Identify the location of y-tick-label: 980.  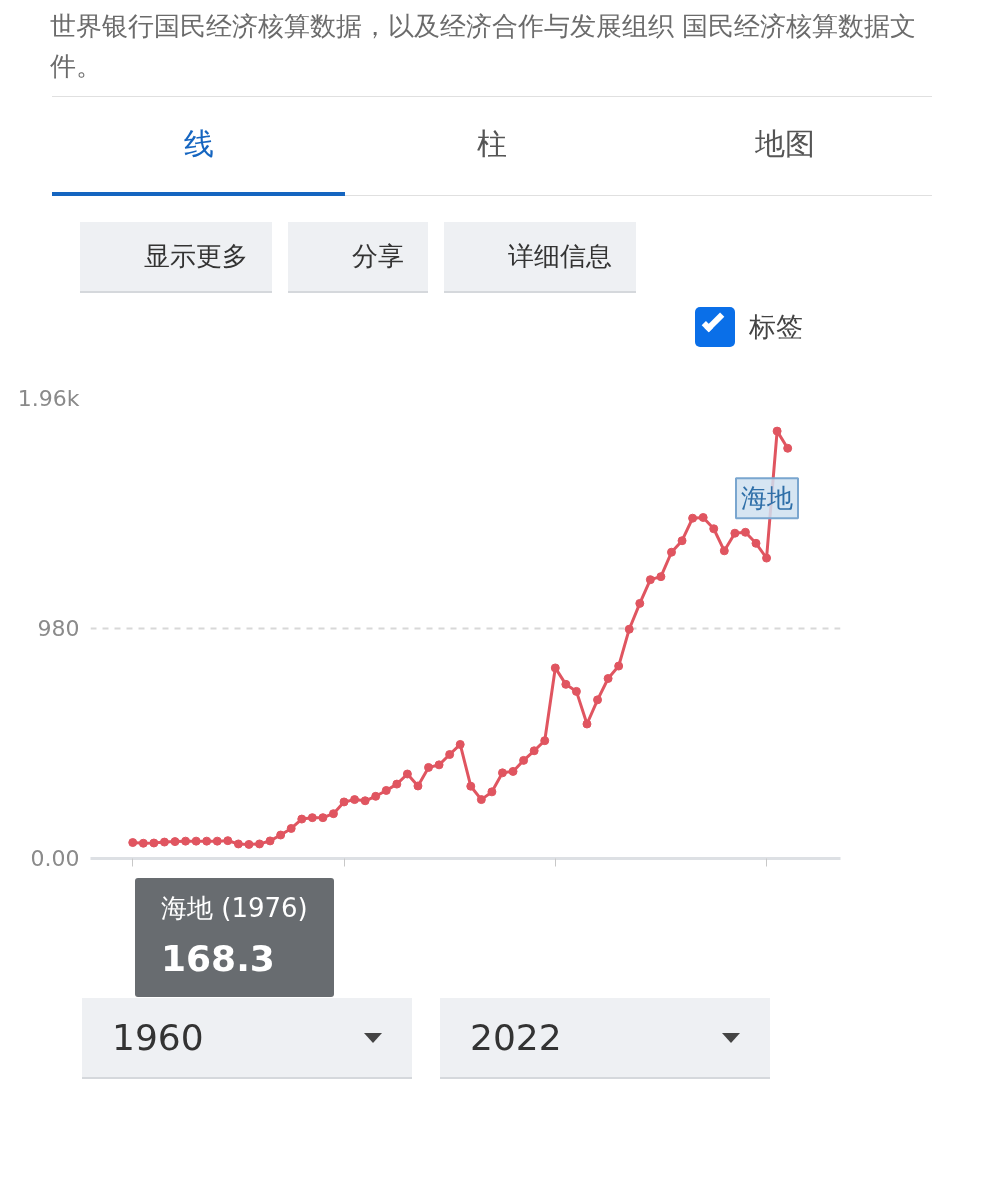
(58, 628).